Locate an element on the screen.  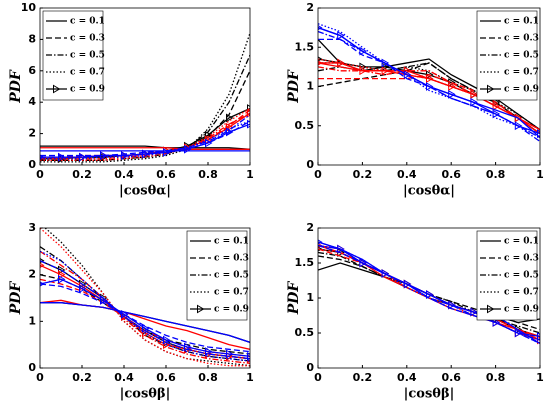
y-tick-label: 0 is located at coordinates (310, 164).